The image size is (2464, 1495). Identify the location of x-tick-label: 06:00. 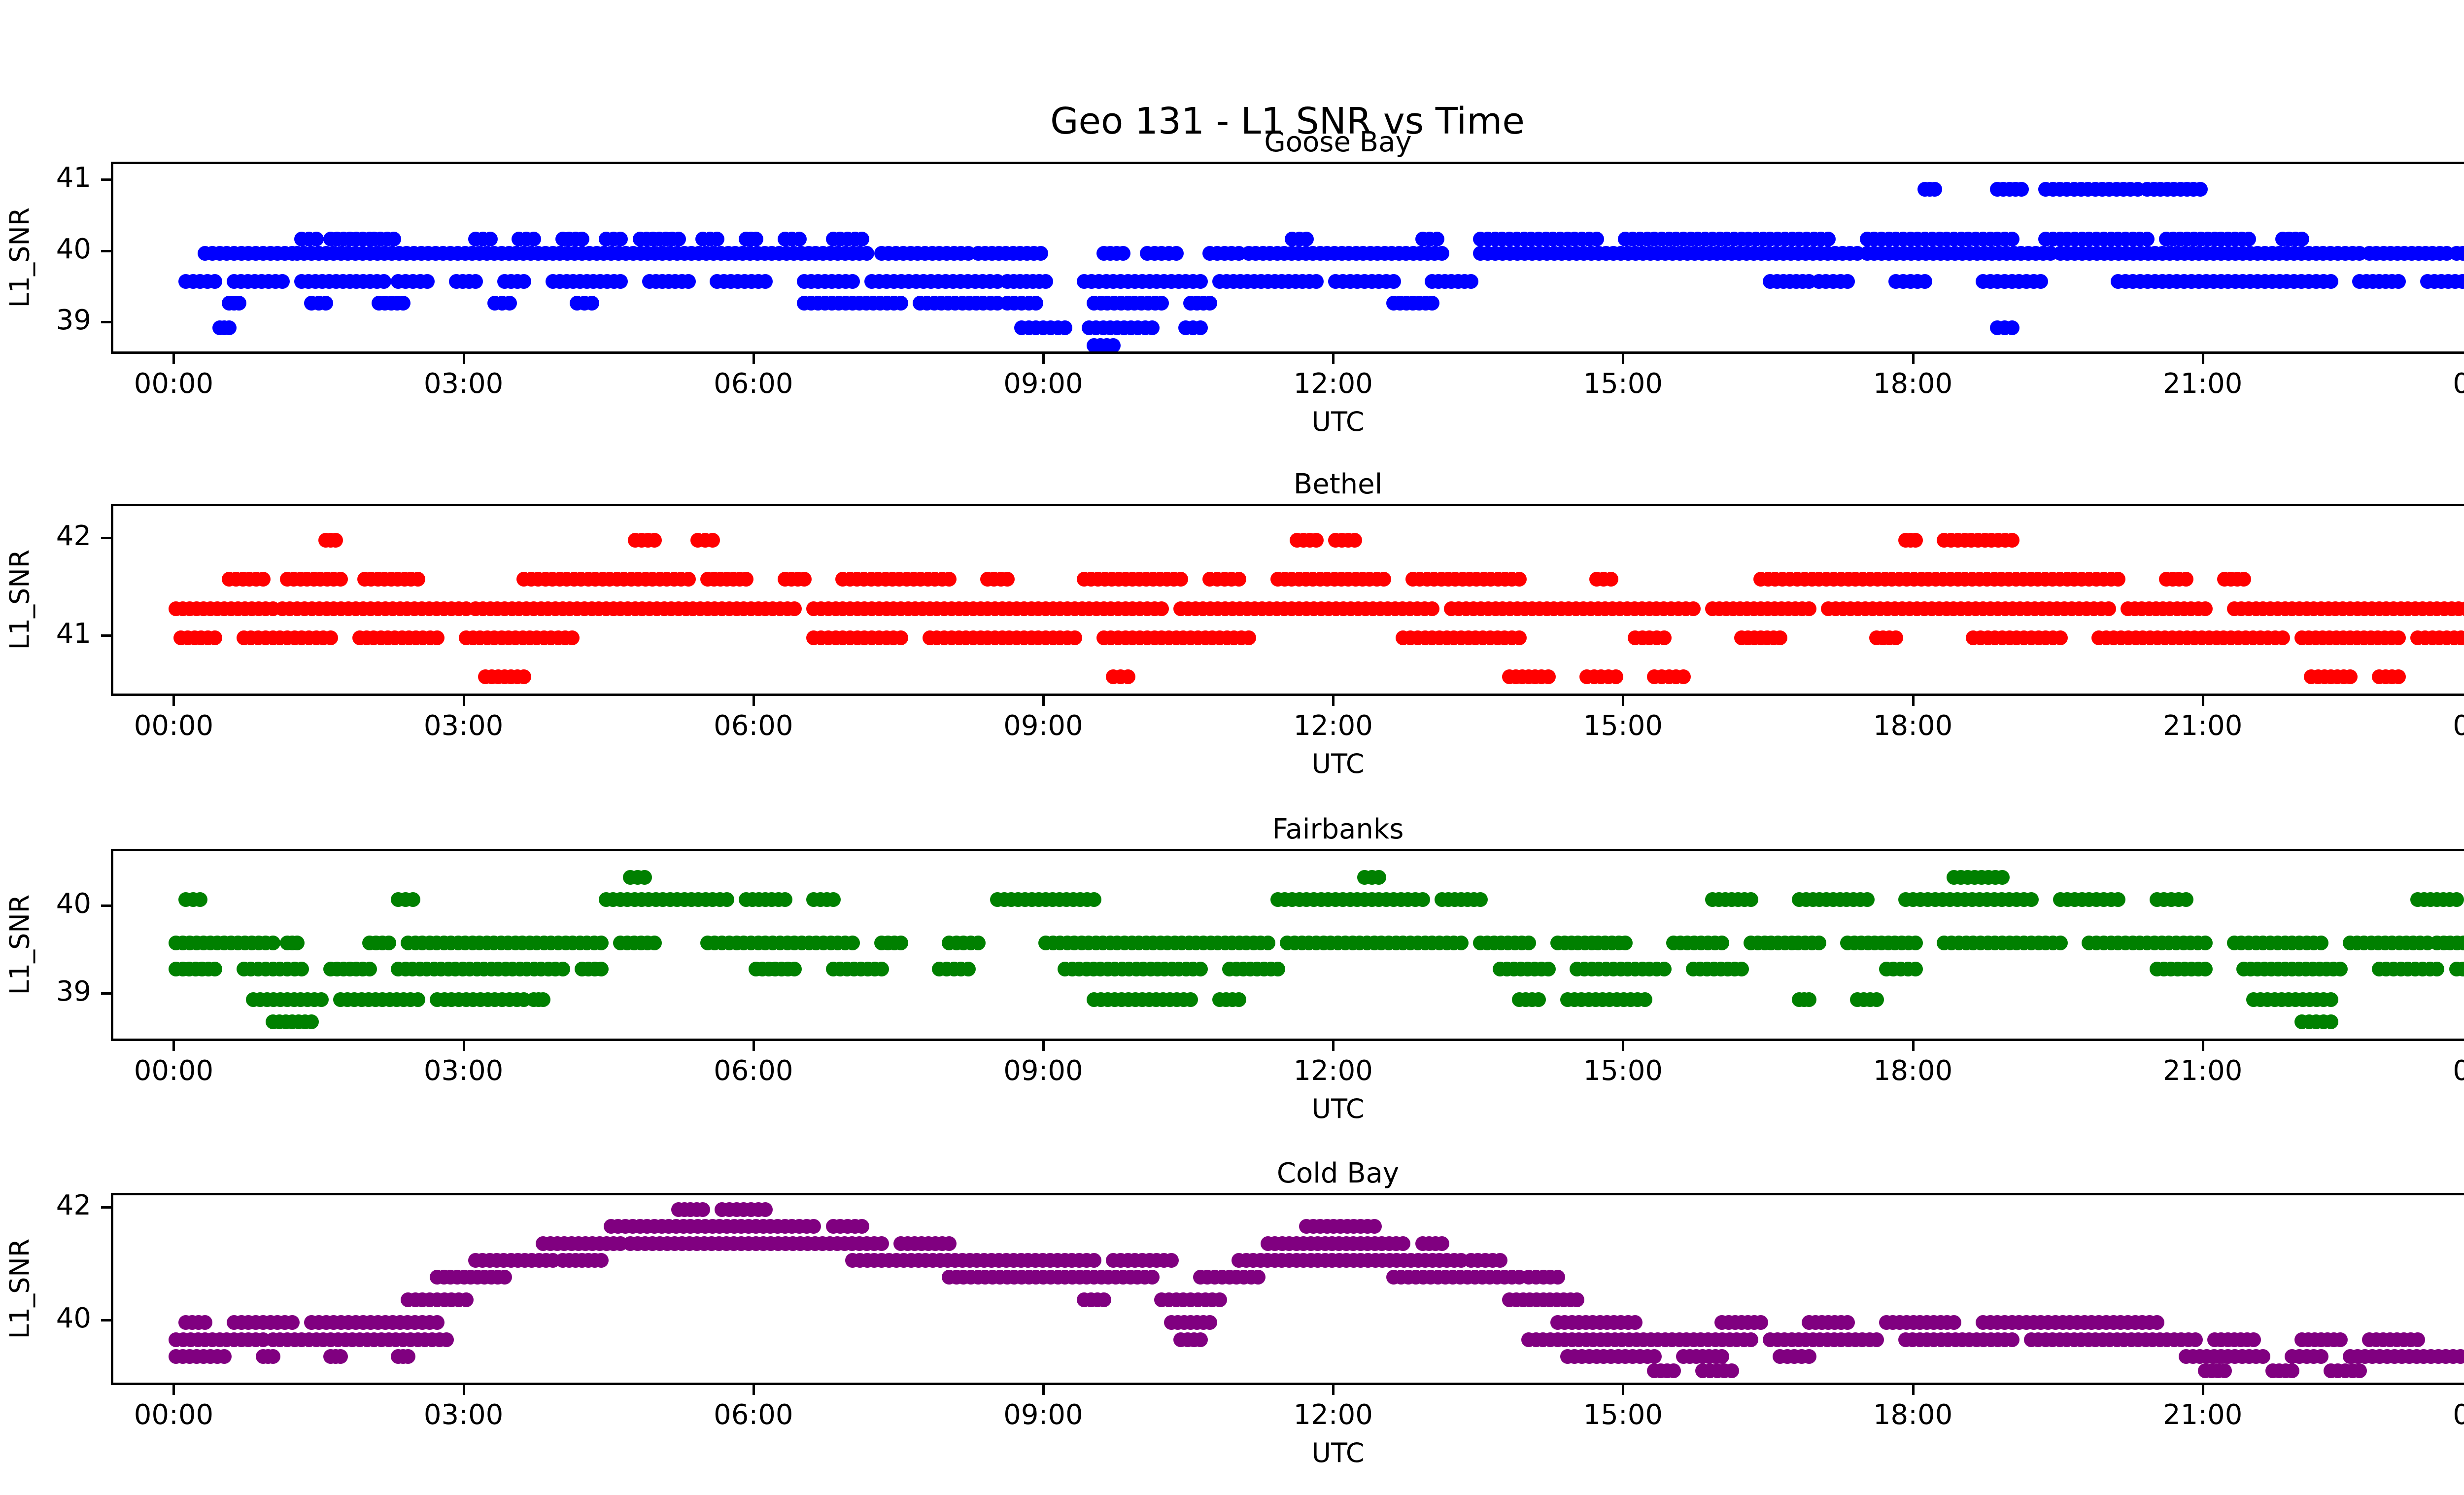
(753, 1415).